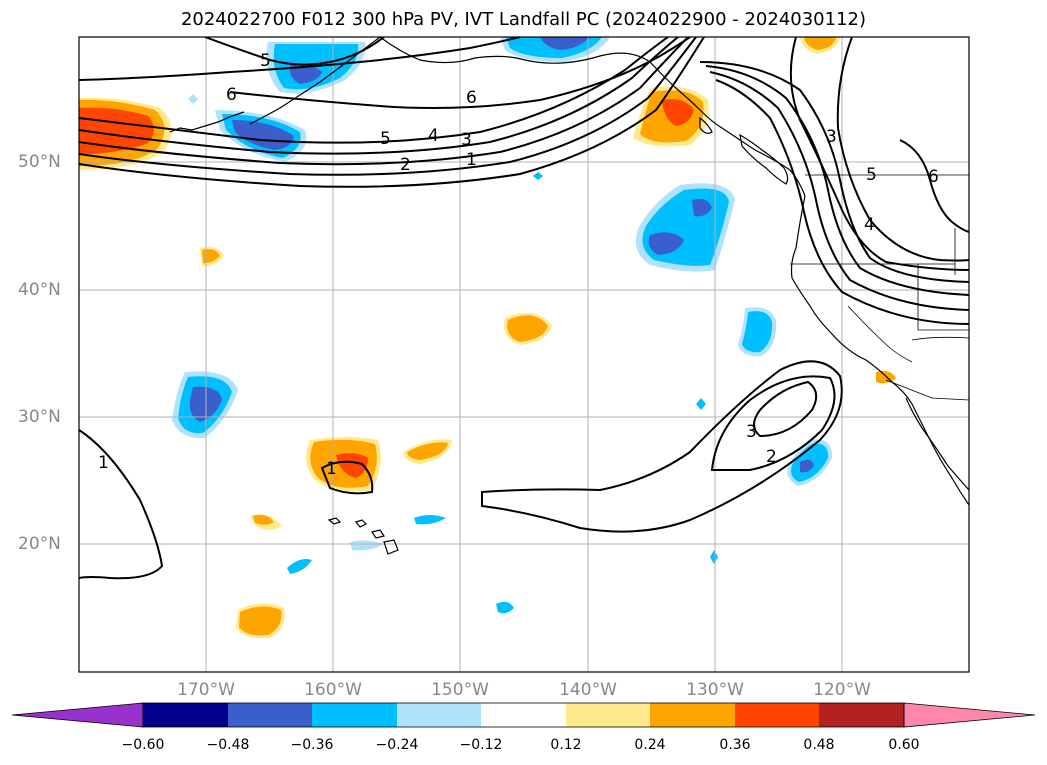  I want to click on colorbar-tick-2: −0.48, so click(228, 745).